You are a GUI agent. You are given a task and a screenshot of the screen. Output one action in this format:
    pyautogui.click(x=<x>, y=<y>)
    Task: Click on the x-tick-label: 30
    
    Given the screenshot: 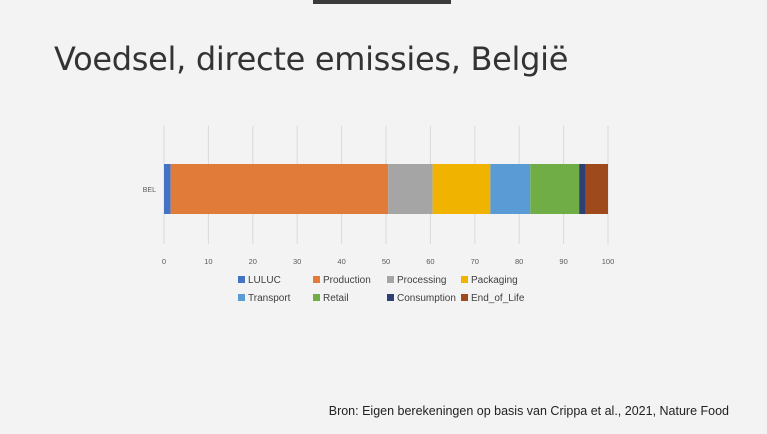 What is the action you would take?
    pyautogui.click(x=297, y=261)
    